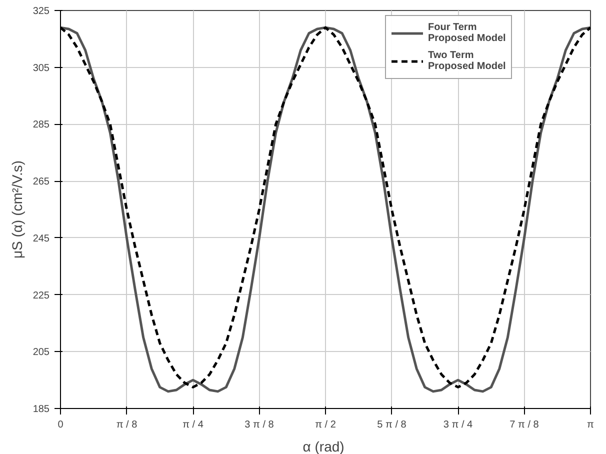 The height and width of the screenshot is (454, 606). I want to click on x-tick-label: π / 2, so click(325, 425).